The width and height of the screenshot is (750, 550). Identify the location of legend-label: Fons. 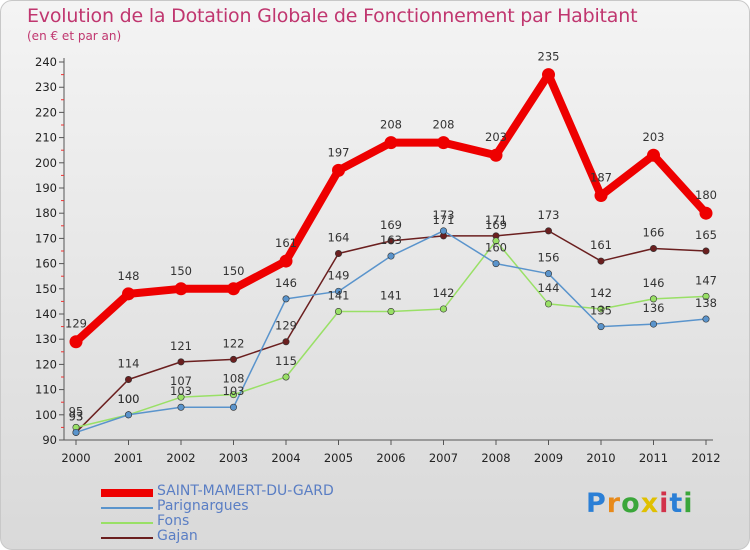
(173, 521).